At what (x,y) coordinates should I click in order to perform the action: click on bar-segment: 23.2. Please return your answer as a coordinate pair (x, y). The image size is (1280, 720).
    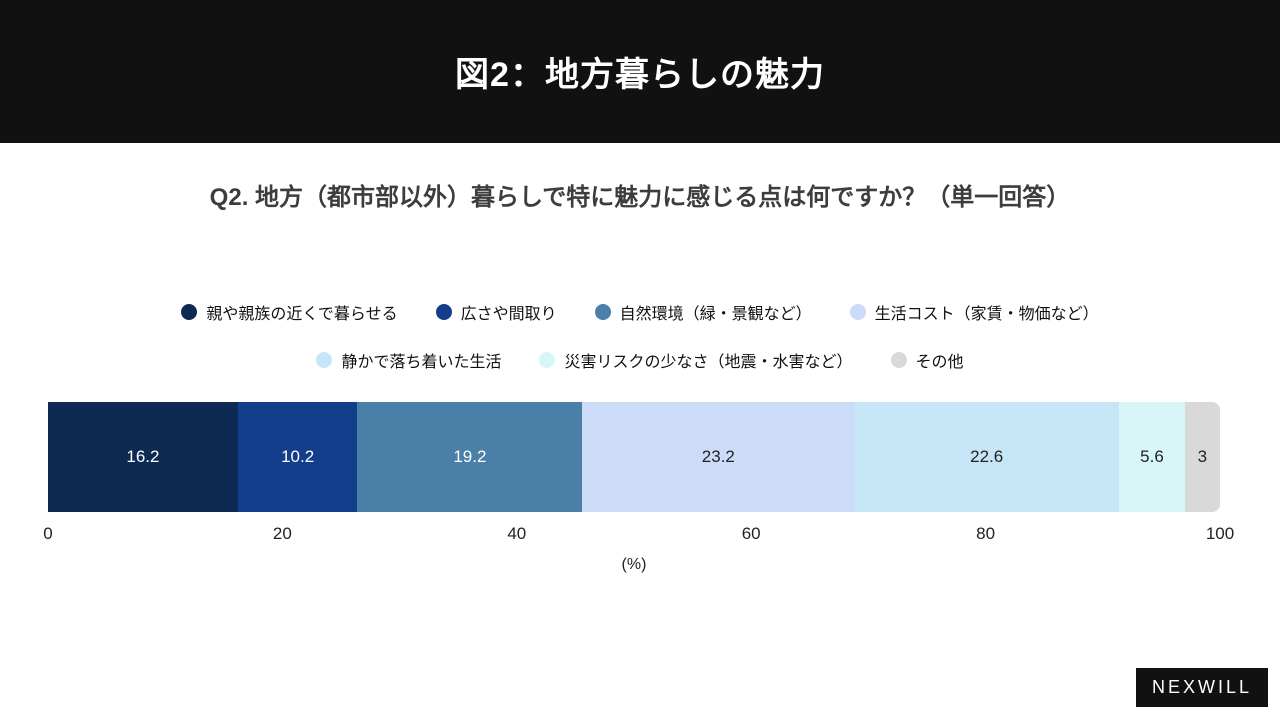
    Looking at the image, I should click on (718, 457).